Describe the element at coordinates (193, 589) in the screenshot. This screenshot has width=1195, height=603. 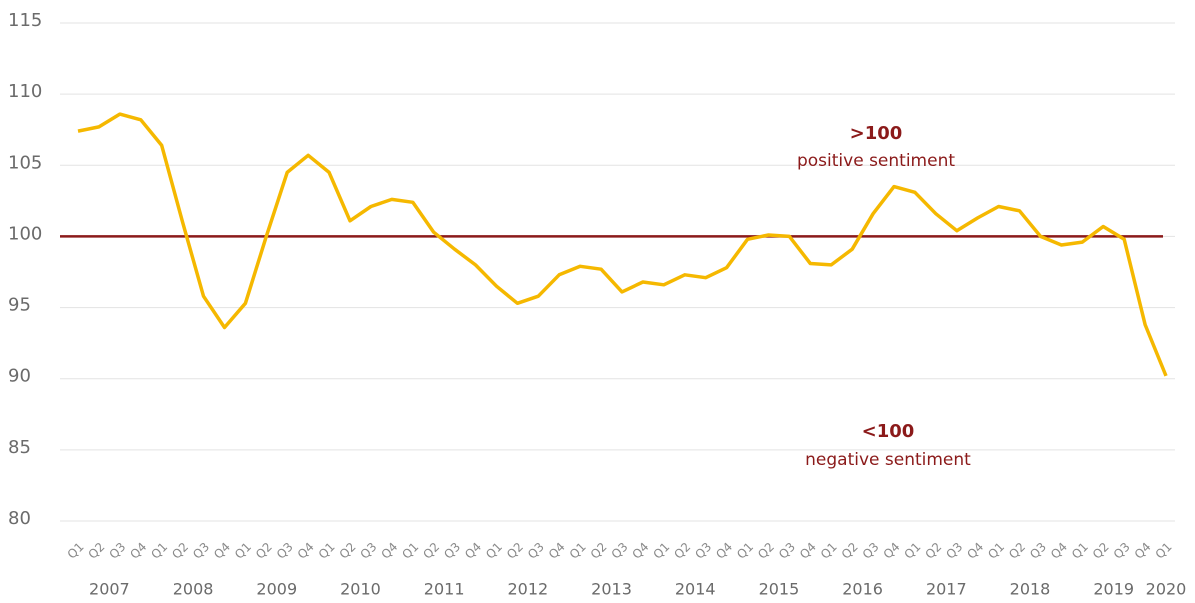
I see `year-label: 2008` at that location.